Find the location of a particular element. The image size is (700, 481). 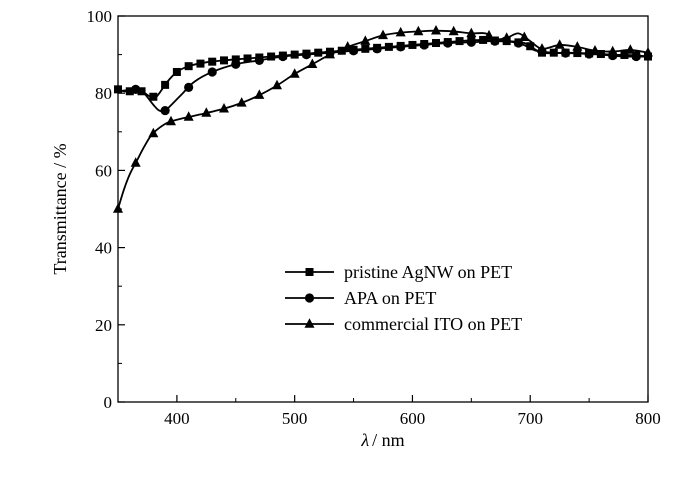

y-tick-label: 60 is located at coordinates (103, 170).